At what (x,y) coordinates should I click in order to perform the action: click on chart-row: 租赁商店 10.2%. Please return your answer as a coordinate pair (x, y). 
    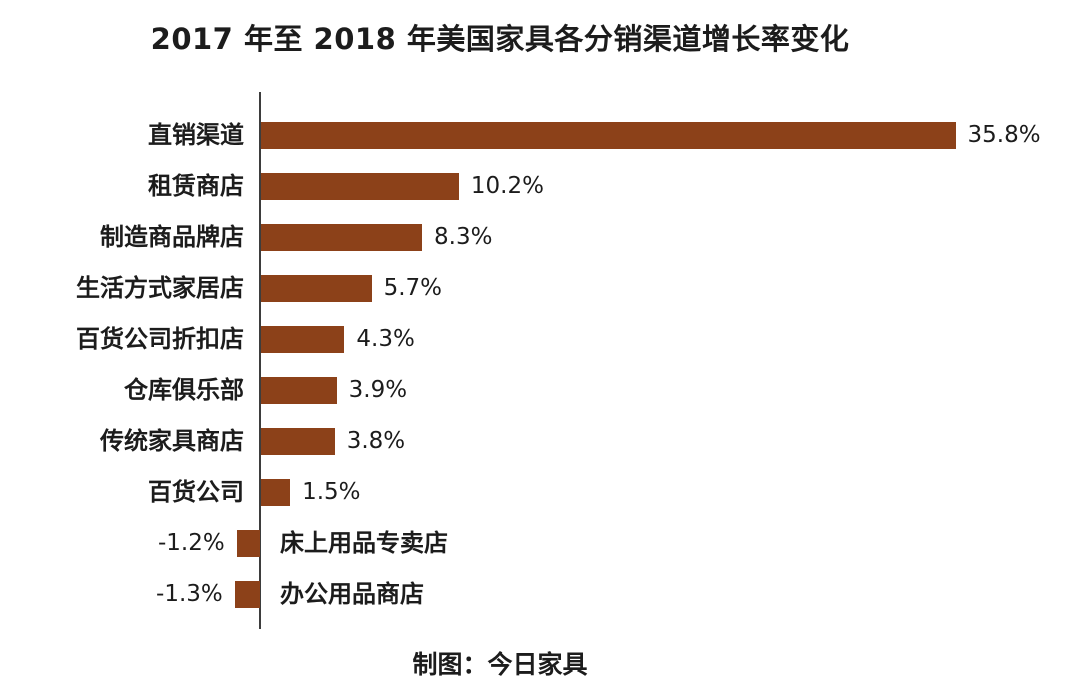
    Looking at the image, I should click on (540, 186).